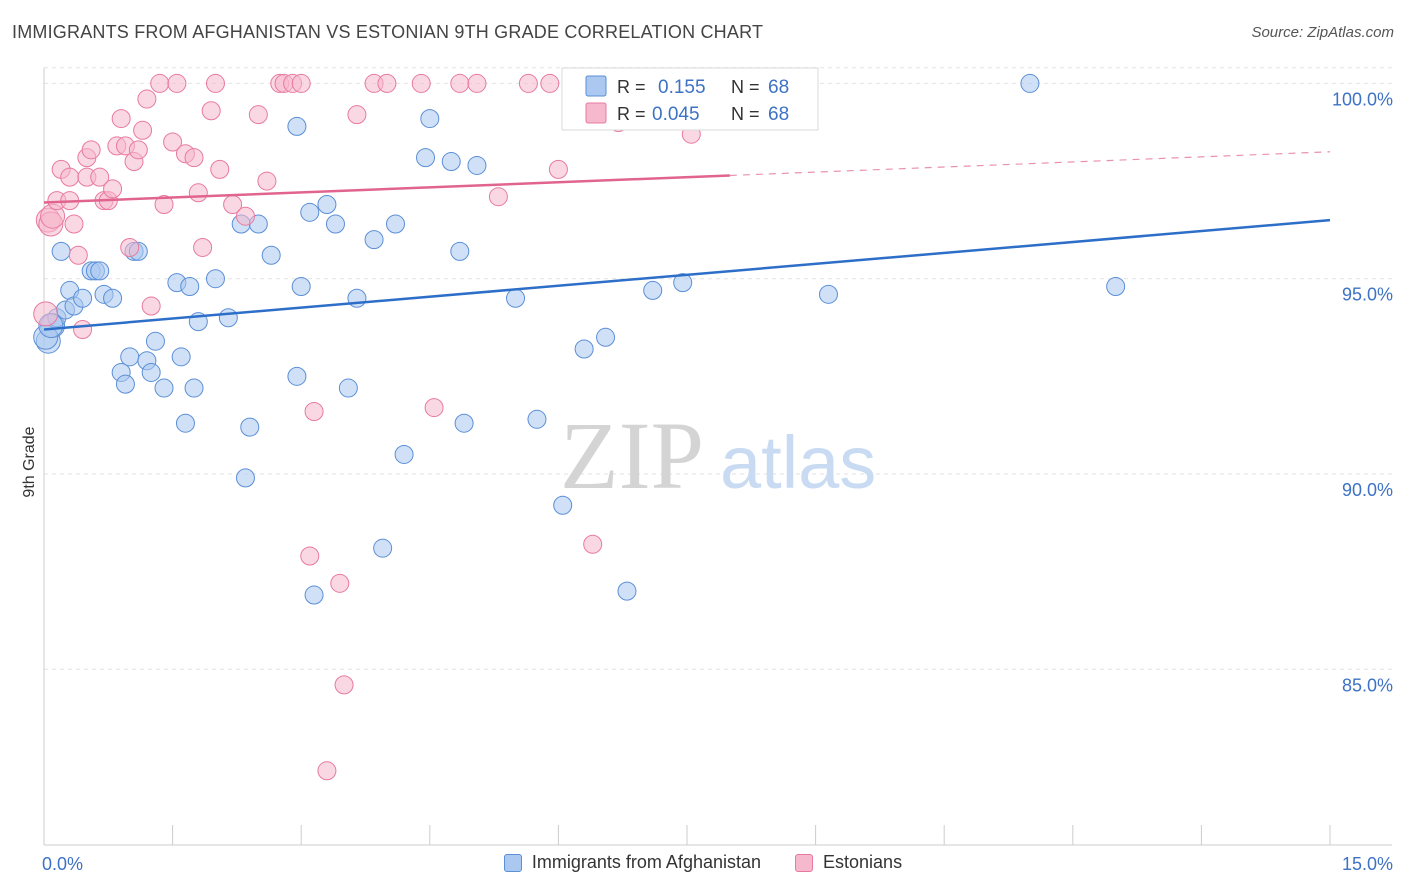 Image resolution: width=1406 pixels, height=892 pixels. I want to click on legend-n-label-1: N =, so click(745, 87).